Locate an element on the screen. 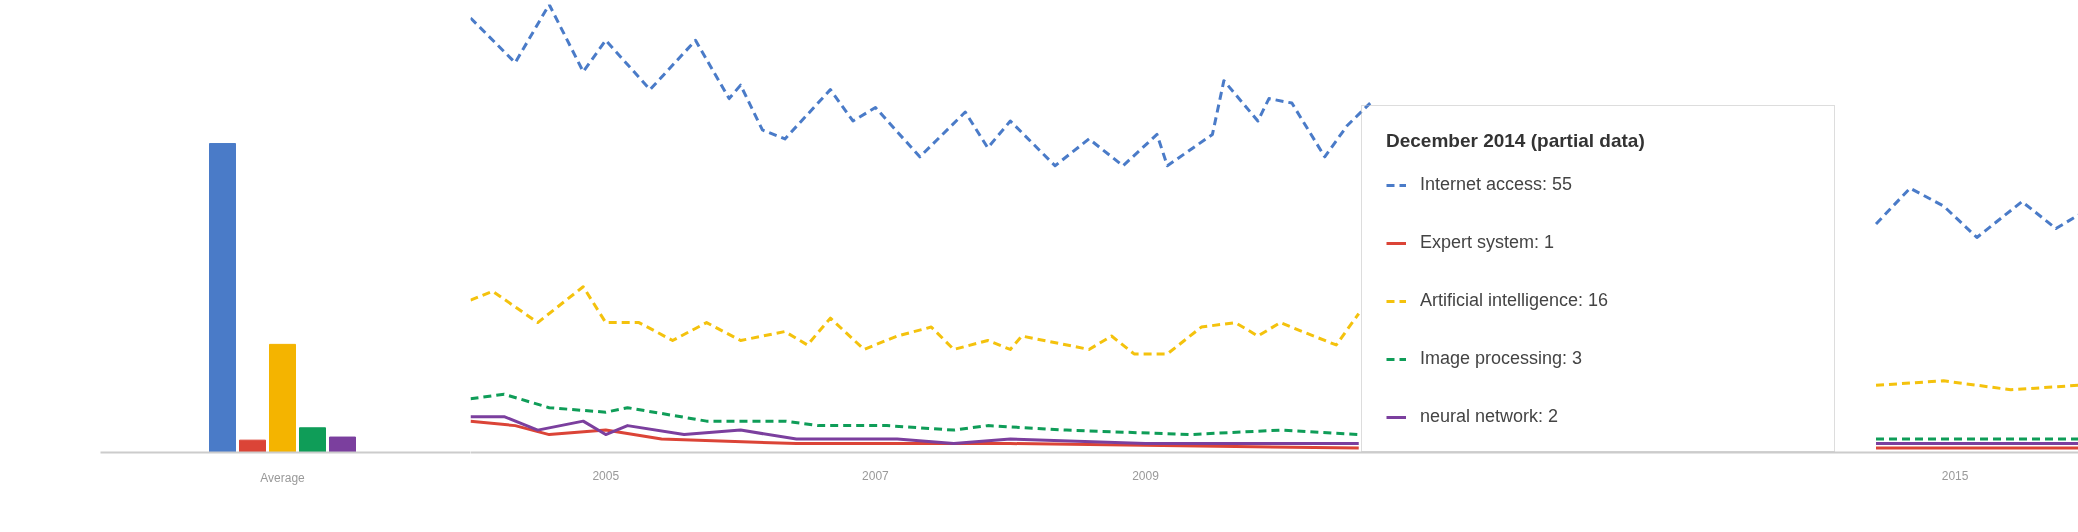  x-tick-label: 2007 is located at coordinates (876, 475).